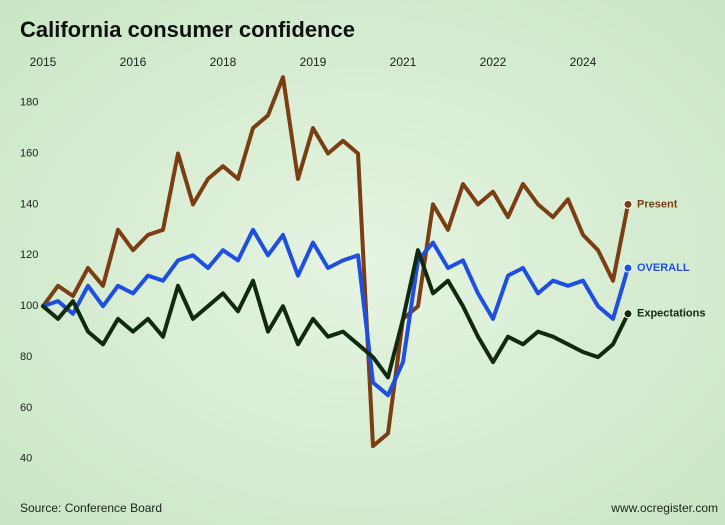 The image size is (725, 525). I want to click on y-tick-label: 80, so click(26, 357).